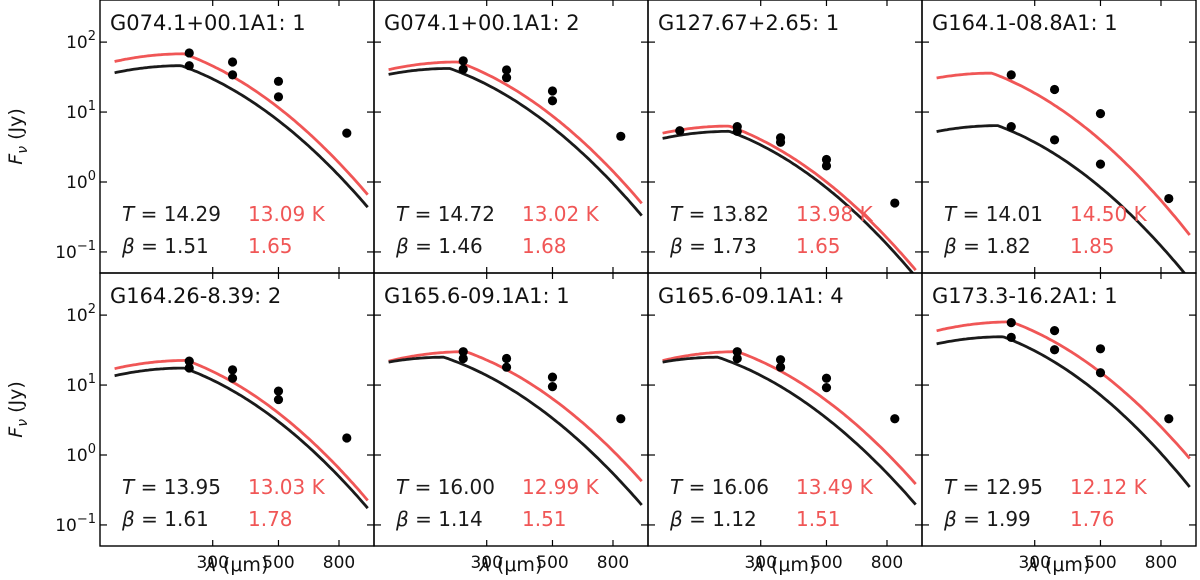  What do you see at coordinates (482, 23) in the screenshot?
I see `panel-title: G074.1+00.1A1: 2` at bounding box center [482, 23].